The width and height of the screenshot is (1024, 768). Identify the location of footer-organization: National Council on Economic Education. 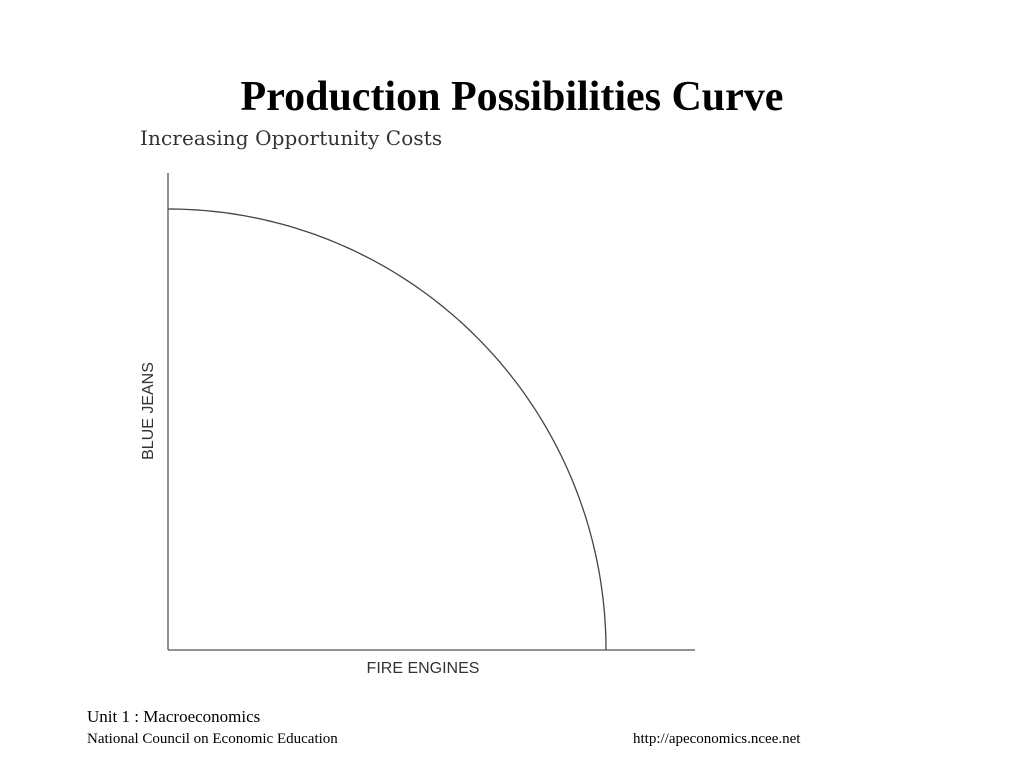
(212, 739).